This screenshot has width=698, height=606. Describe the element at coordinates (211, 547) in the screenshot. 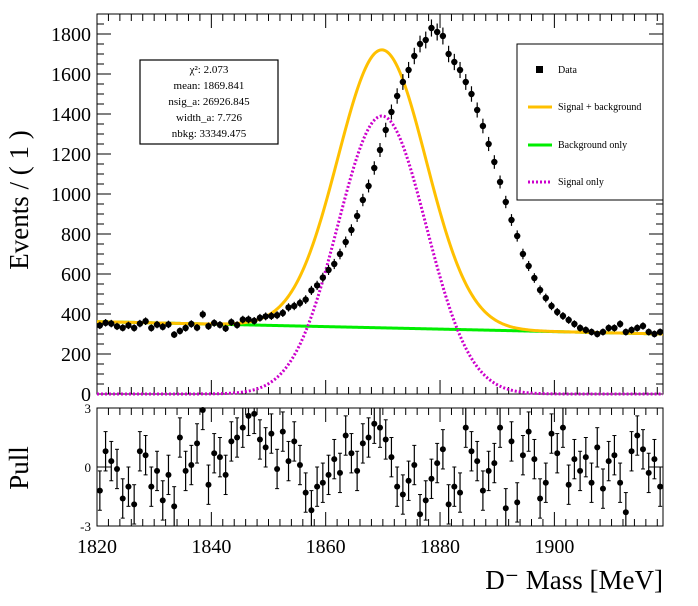

I see `x-tick-label: 1840` at that location.